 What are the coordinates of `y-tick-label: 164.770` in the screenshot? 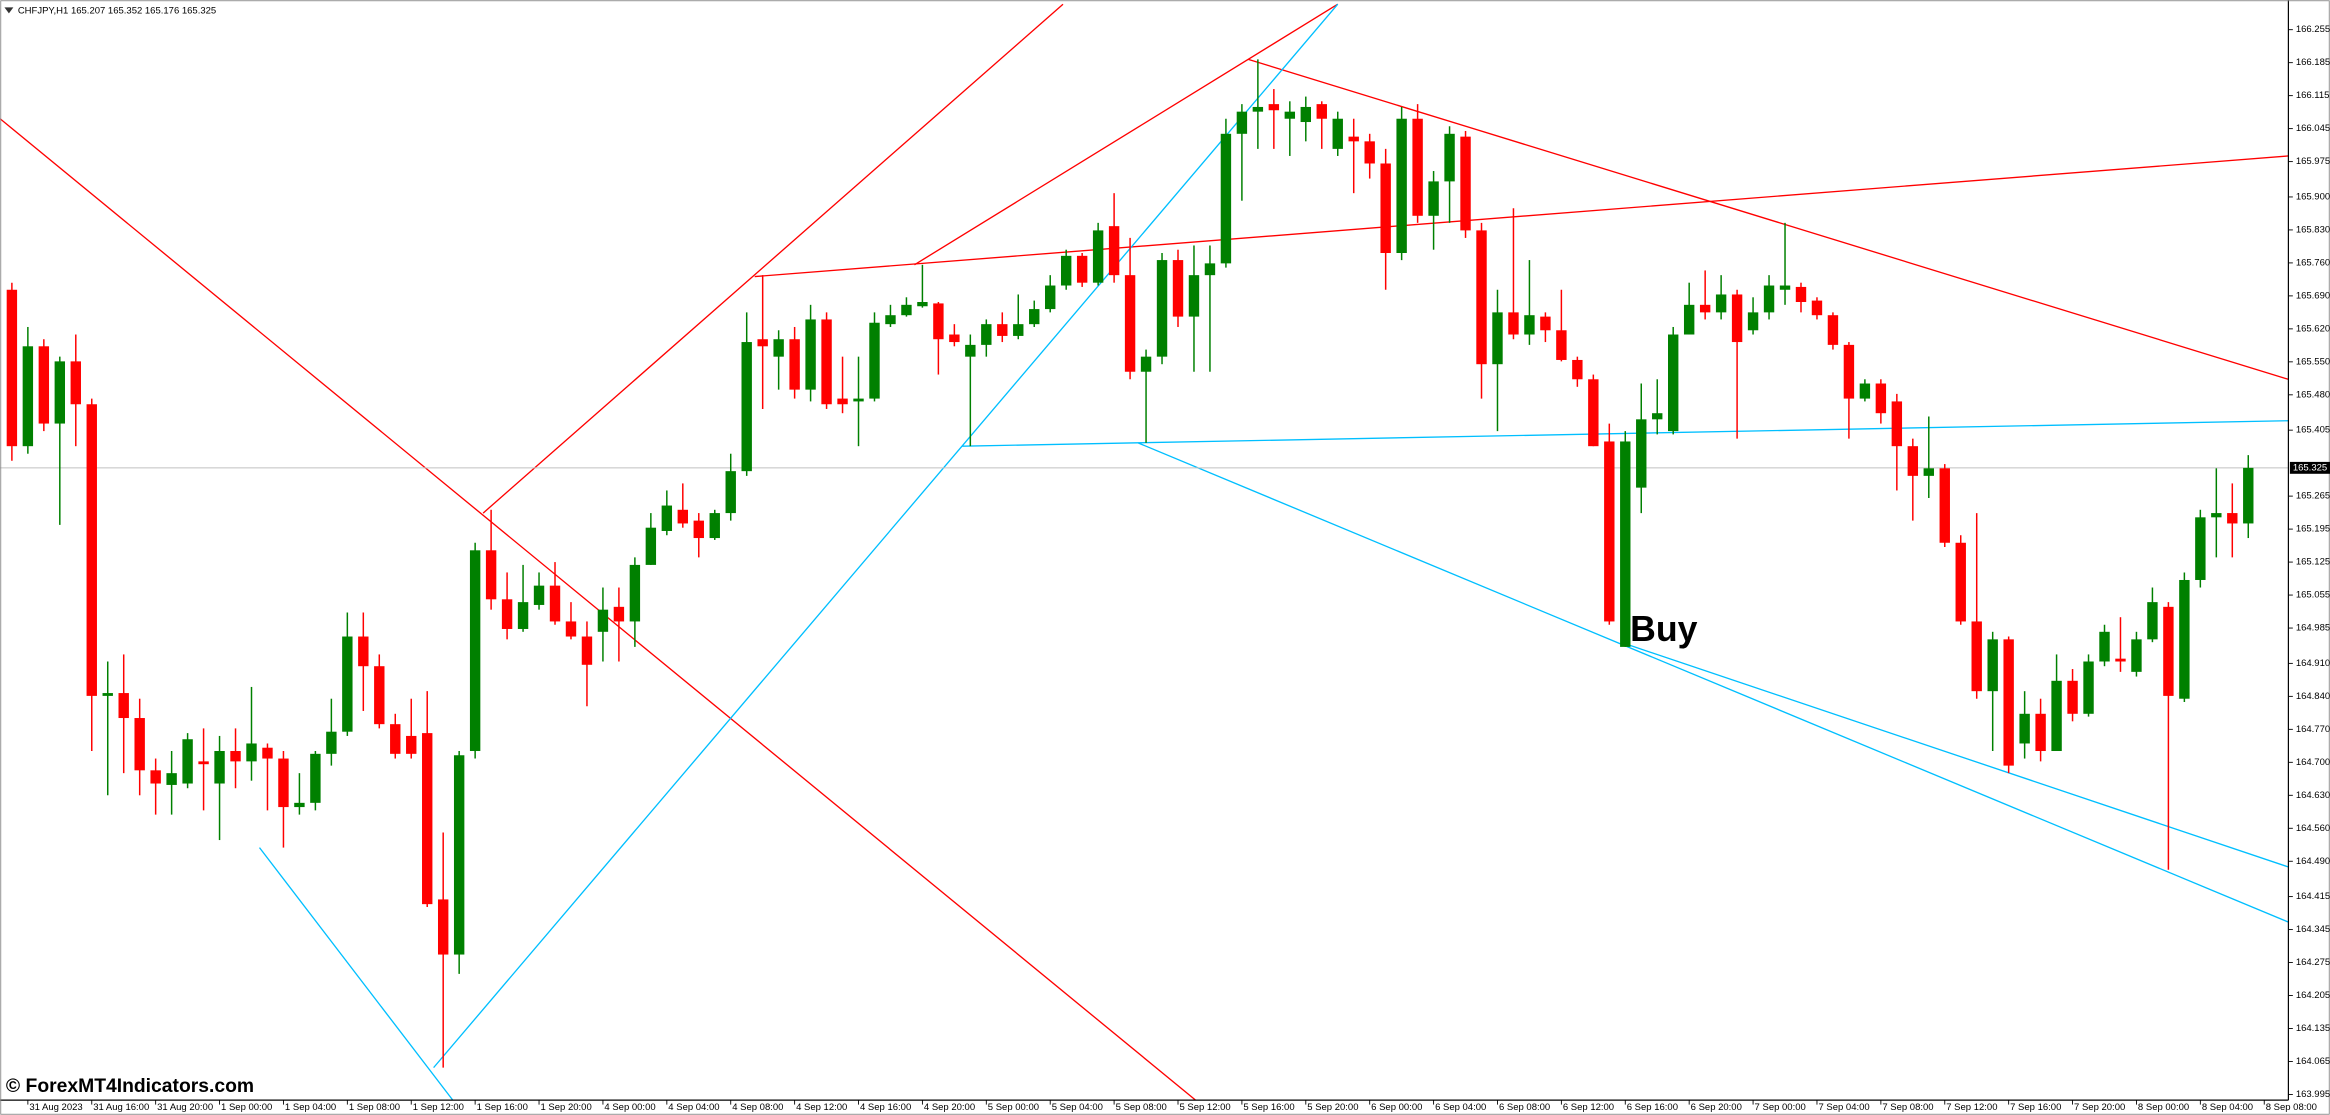 It's located at (2313, 729).